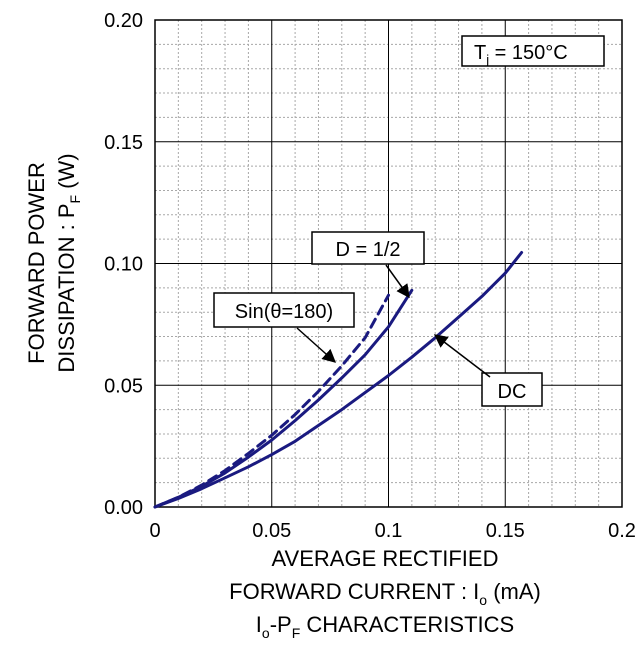 The height and width of the screenshot is (645, 641). I want to click on x-axis-label-line1: AVERAGE RECTIFIED, so click(385, 558).